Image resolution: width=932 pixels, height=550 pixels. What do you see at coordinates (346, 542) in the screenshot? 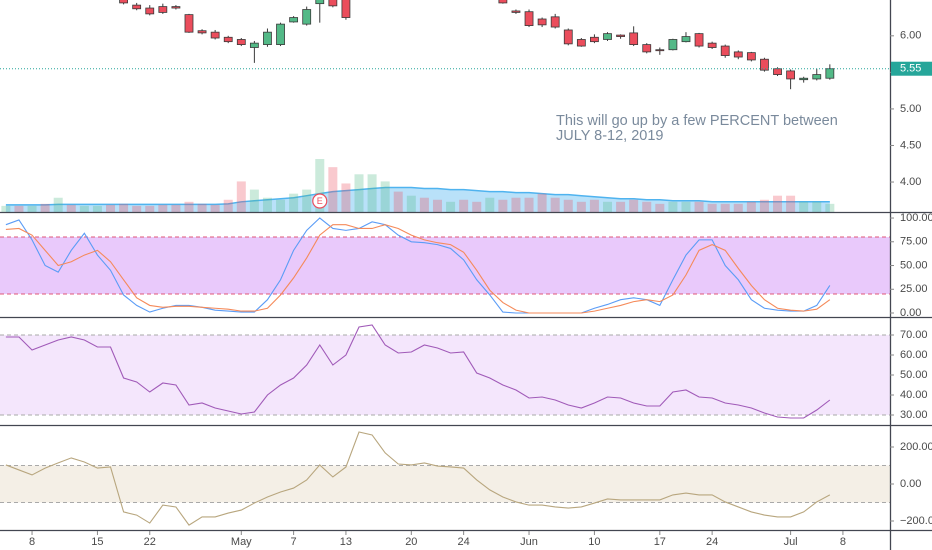
I see `x-tick-label: 13` at bounding box center [346, 542].